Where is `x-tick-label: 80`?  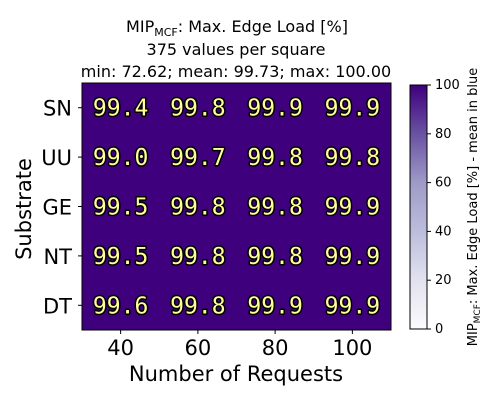
x-tick-label: 80 is located at coordinates (275, 348).